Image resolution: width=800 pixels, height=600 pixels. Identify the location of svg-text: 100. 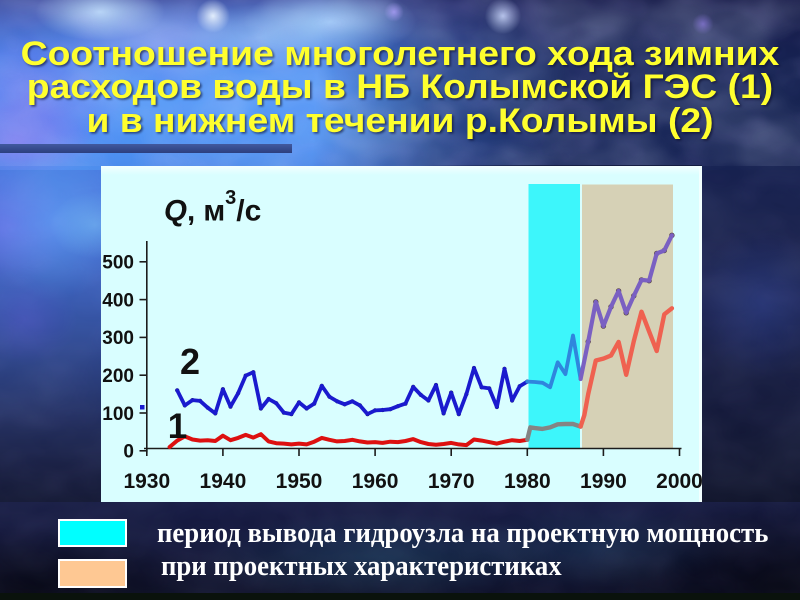
(118, 414).